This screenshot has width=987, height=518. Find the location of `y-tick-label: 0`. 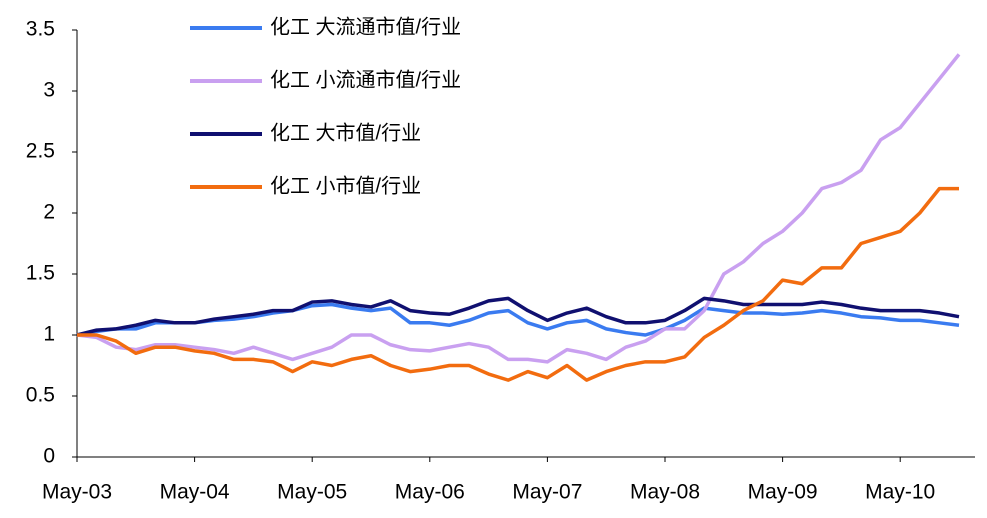

y-tick-label: 0 is located at coordinates (49, 456).